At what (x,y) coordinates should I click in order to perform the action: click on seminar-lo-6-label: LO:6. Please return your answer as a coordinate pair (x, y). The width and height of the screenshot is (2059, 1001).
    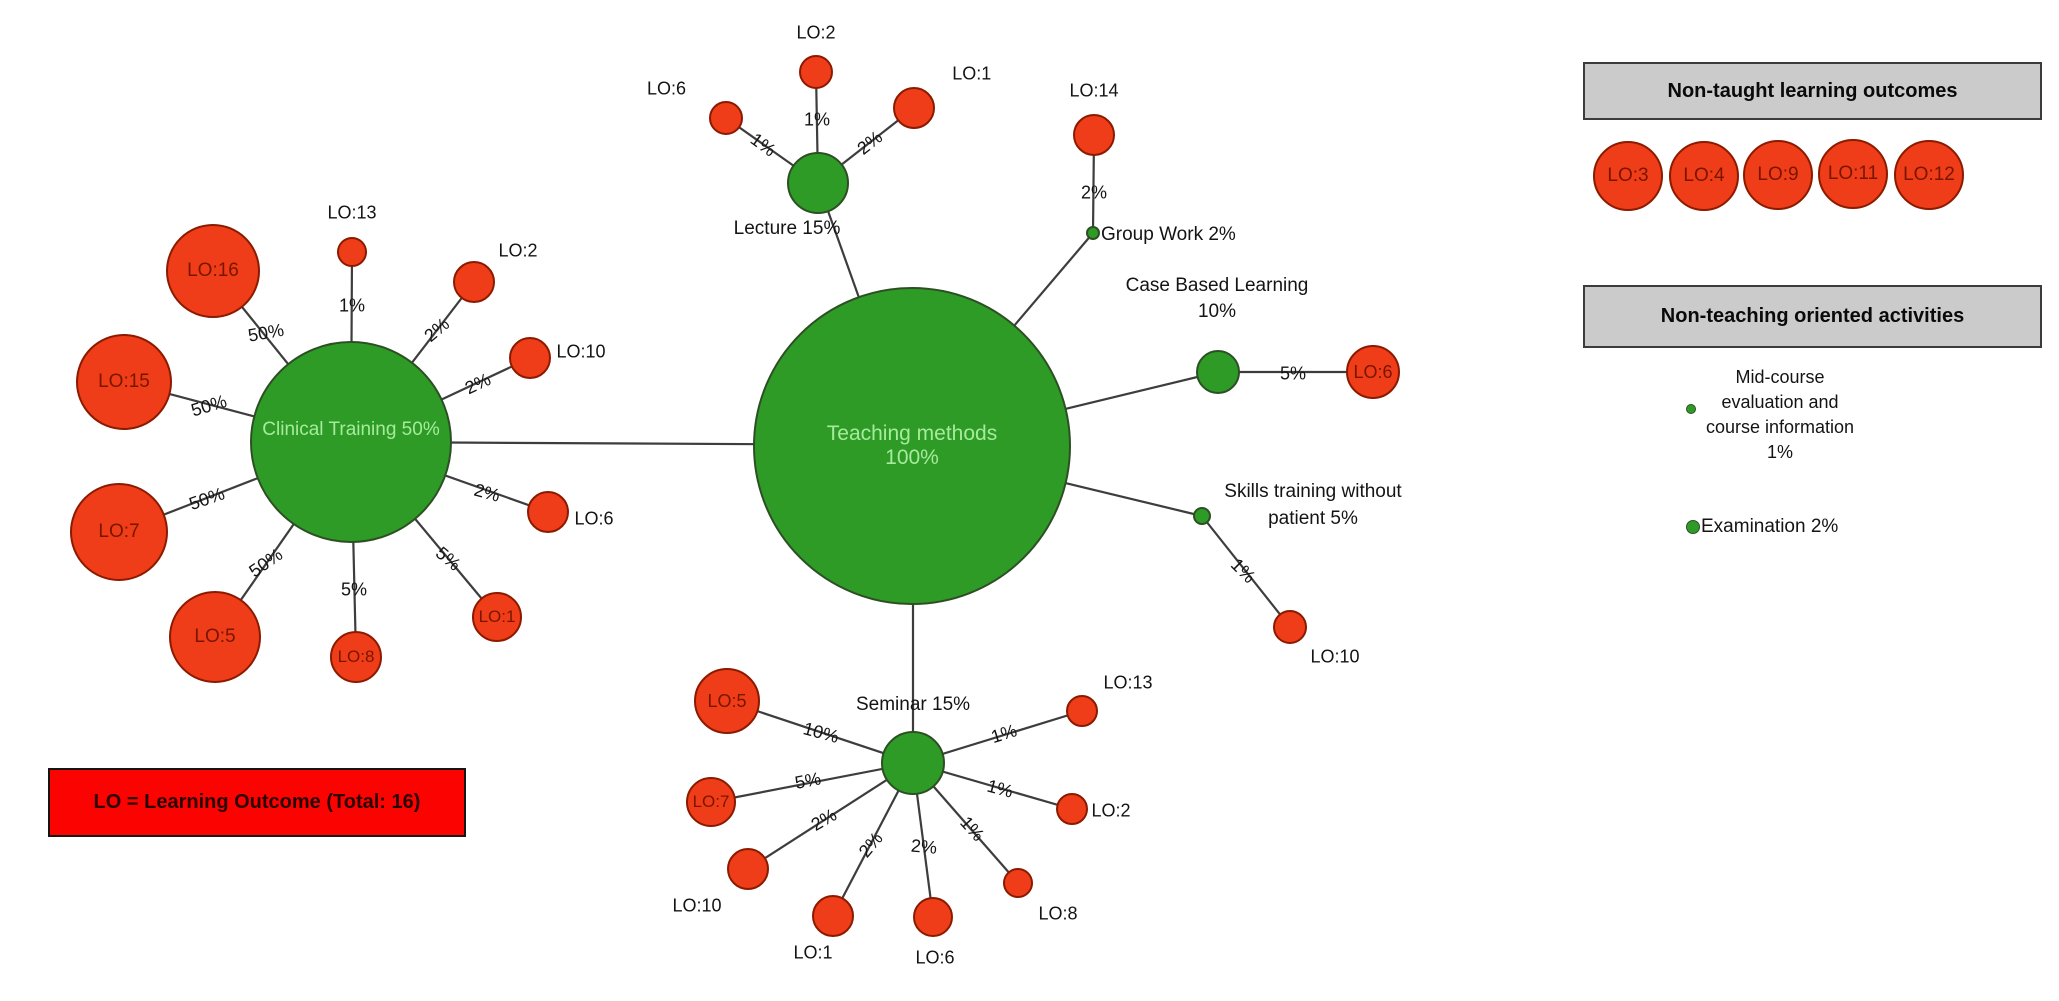
    Looking at the image, I should click on (935, 957).